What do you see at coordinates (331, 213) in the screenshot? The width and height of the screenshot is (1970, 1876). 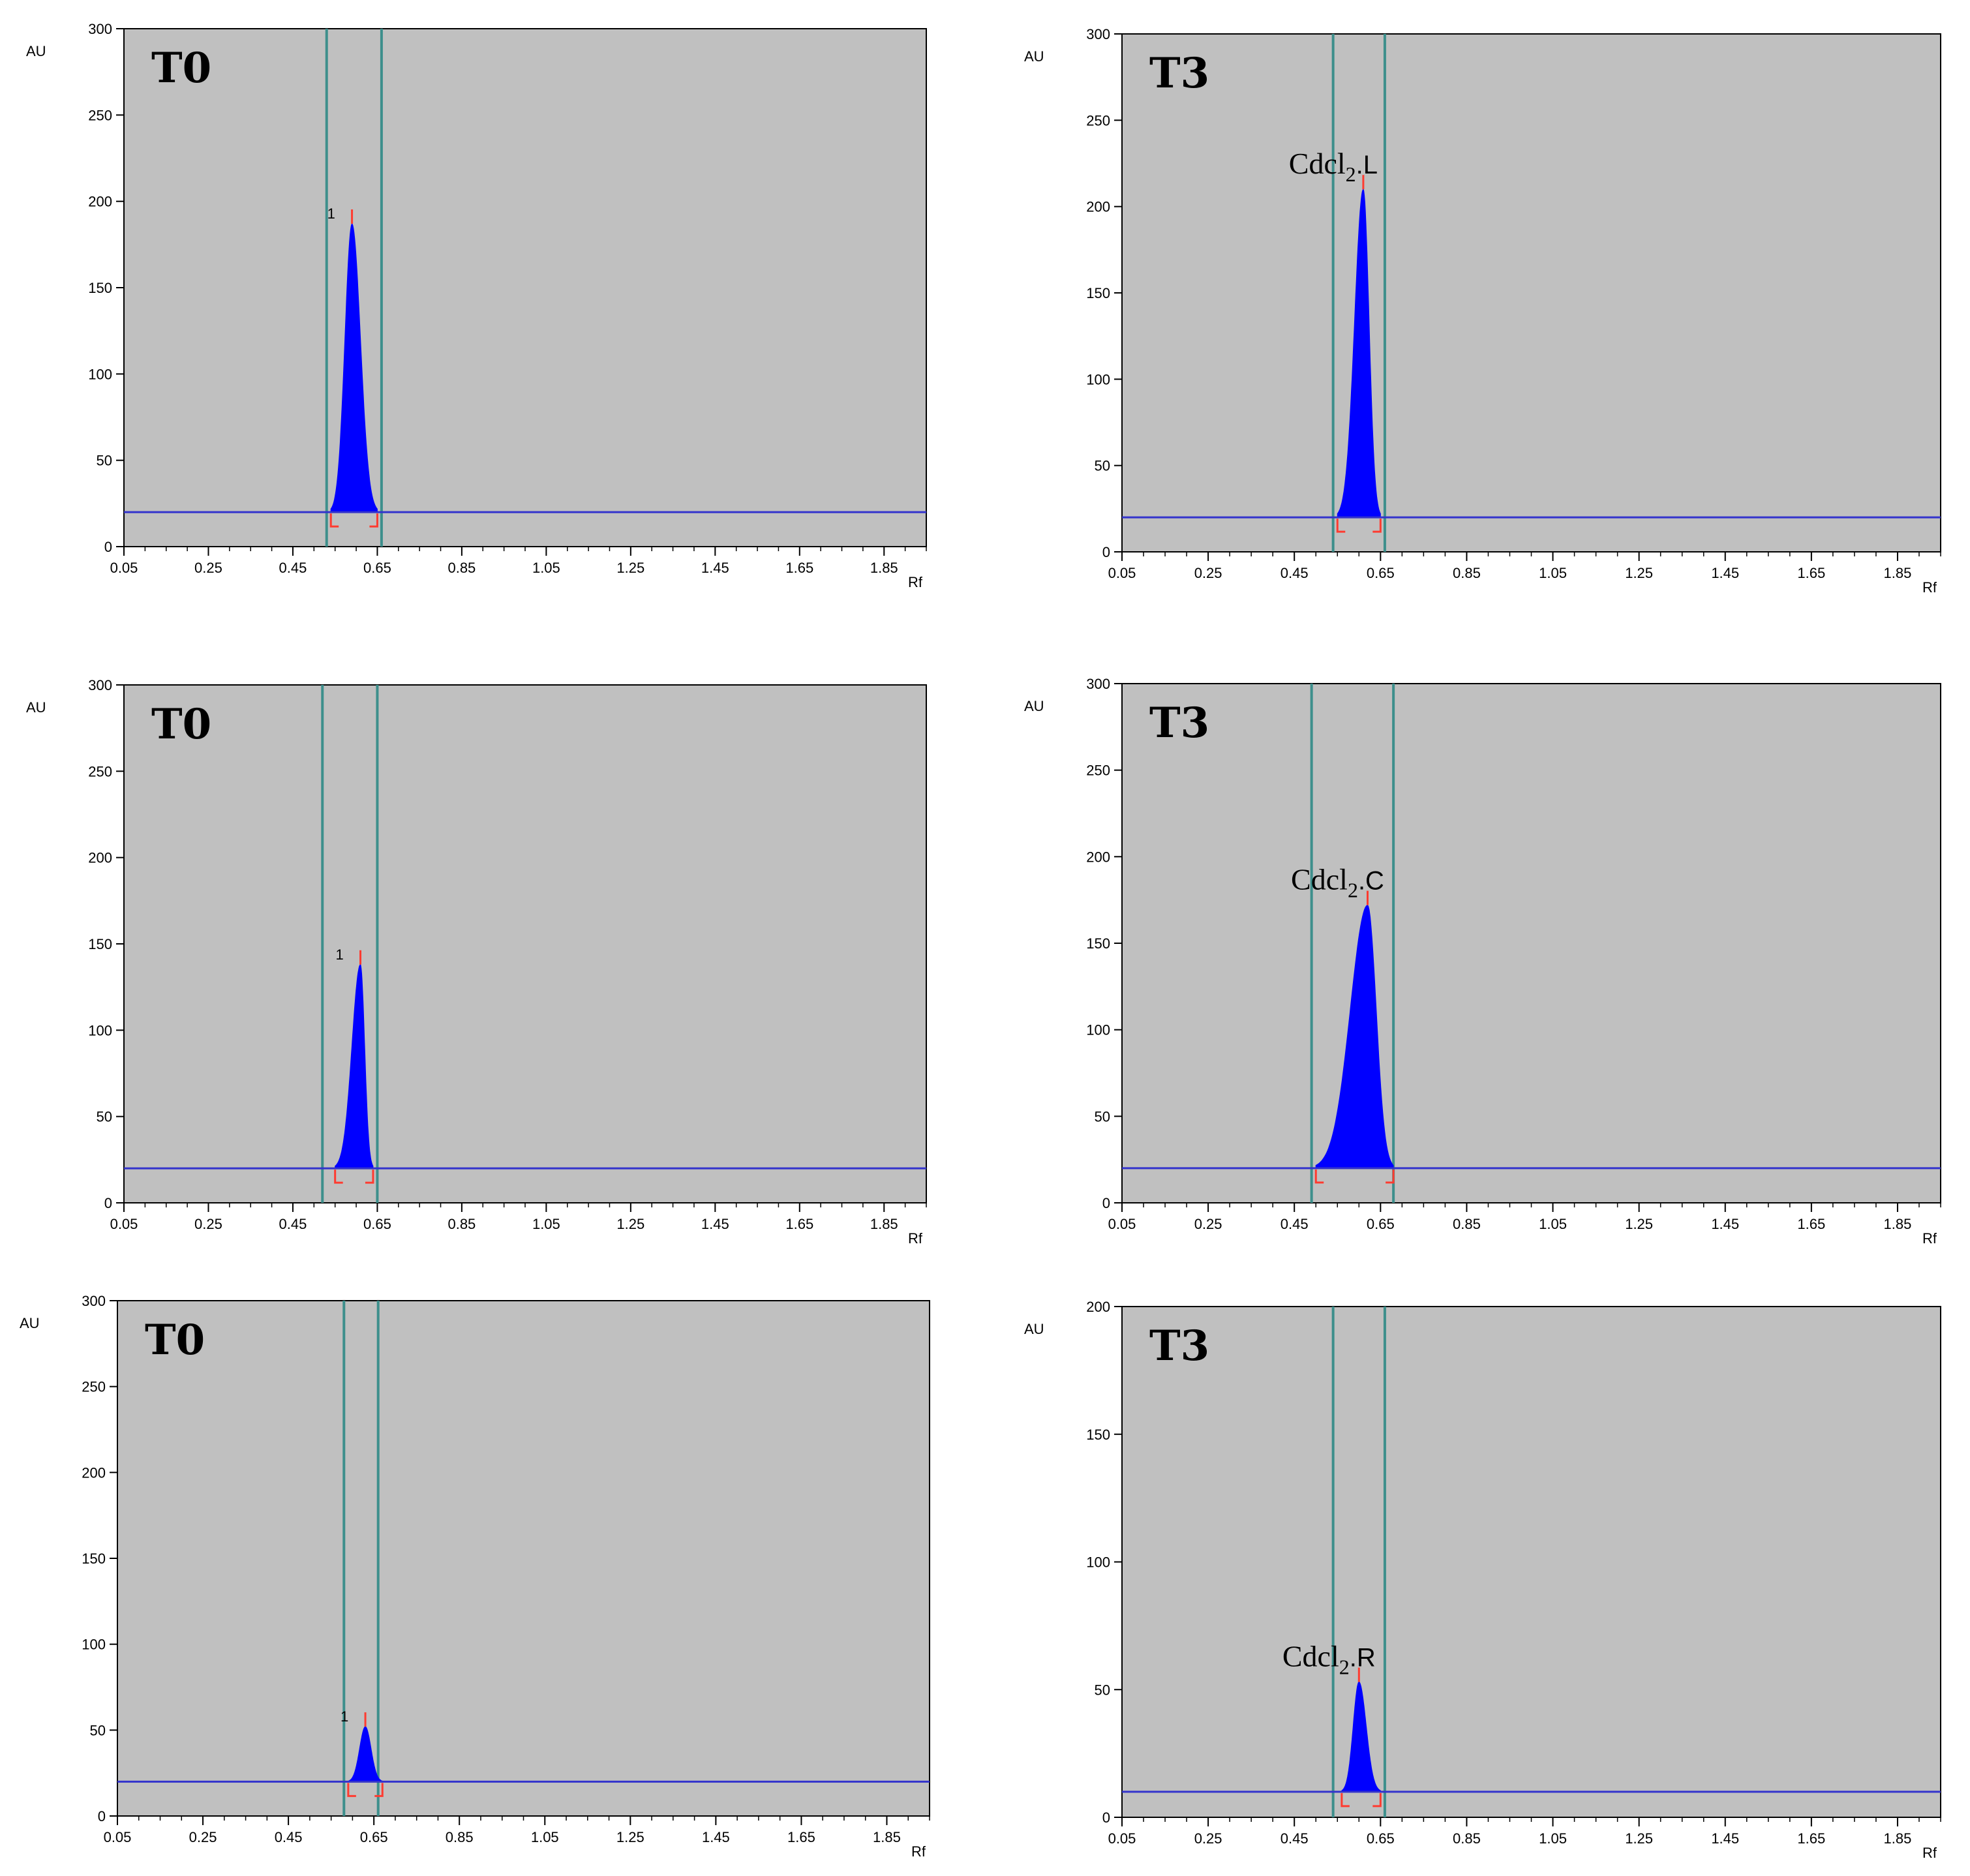 I see `peak-number-label: 1` at bounding box center [331, 213].